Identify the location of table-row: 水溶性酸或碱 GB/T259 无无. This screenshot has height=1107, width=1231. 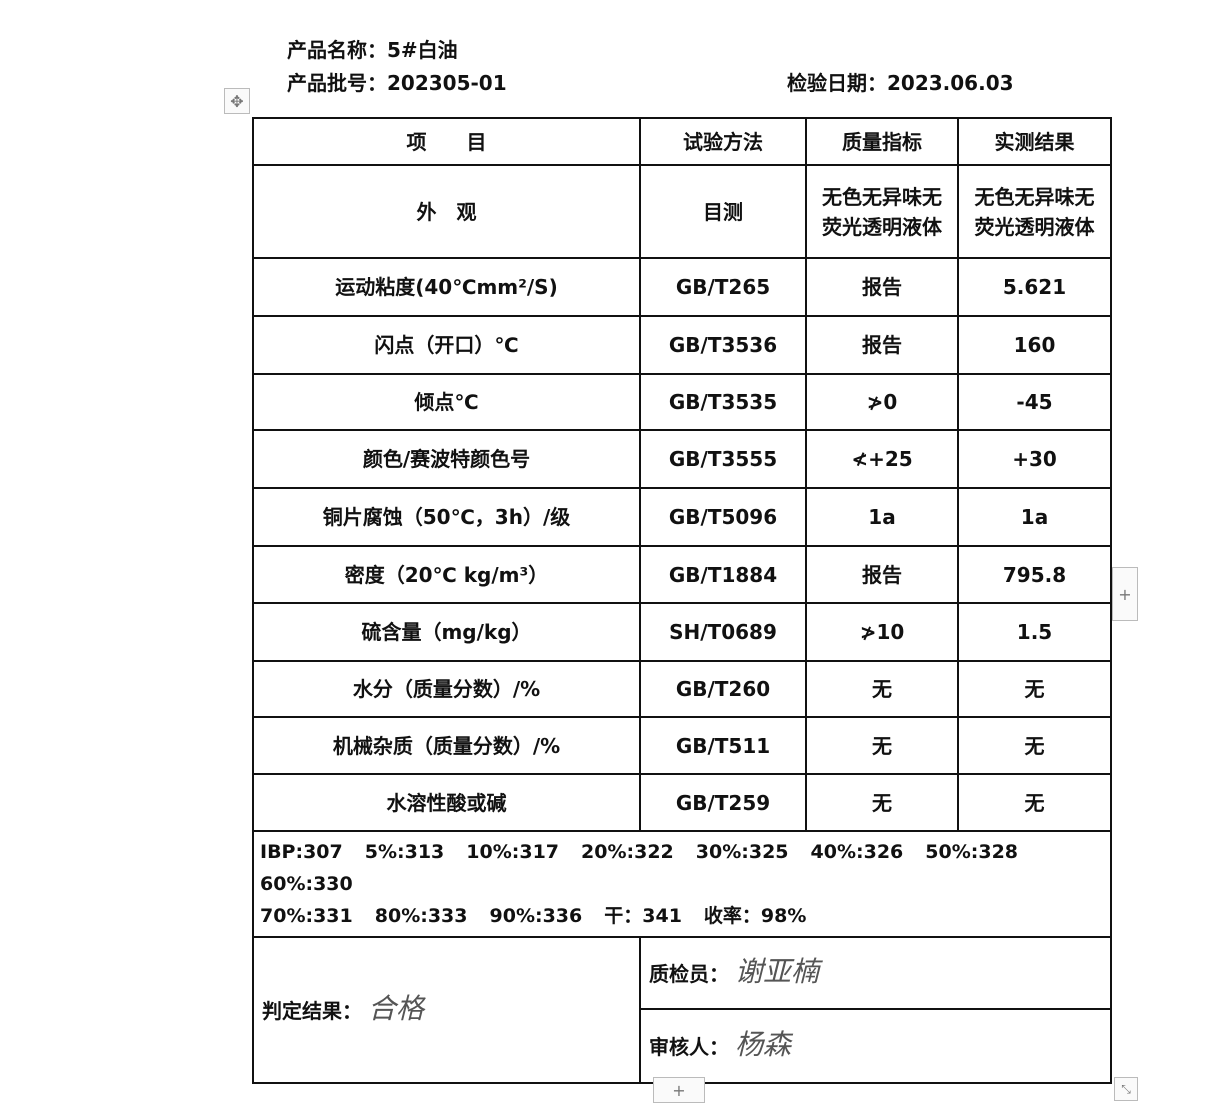
(682, 802).